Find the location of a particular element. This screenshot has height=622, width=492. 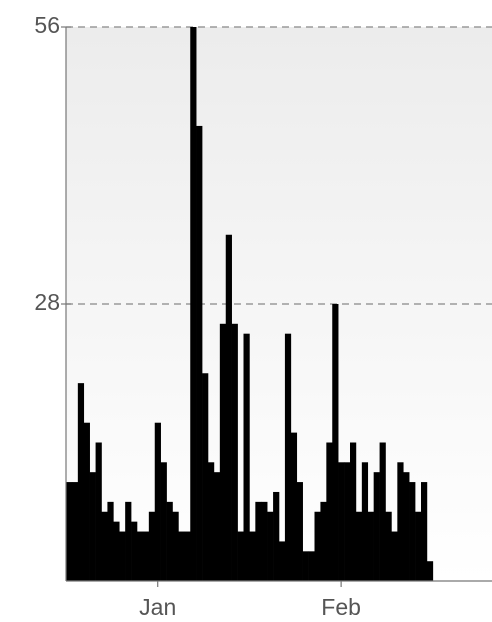

x-tick-label: Jan is located at coordinates (157, 607).